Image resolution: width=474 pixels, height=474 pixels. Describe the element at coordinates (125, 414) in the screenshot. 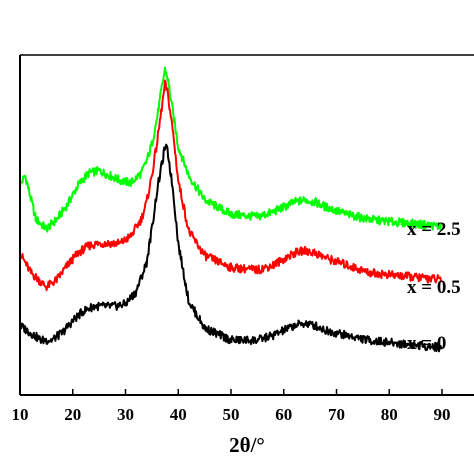

I see `x-tick-label: 30` at that location.